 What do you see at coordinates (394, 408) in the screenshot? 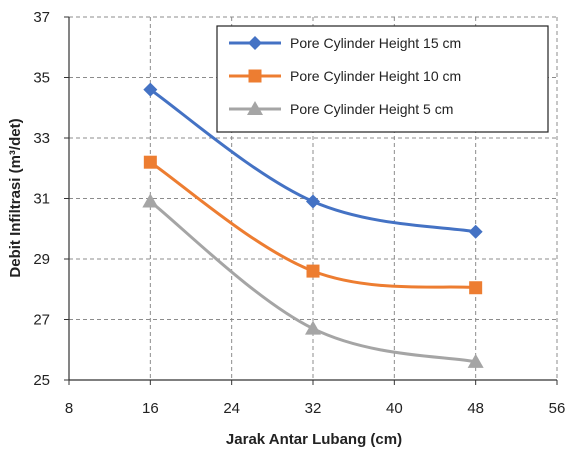
I see `x-tick-label: 40` at bounding box center [394, 408].